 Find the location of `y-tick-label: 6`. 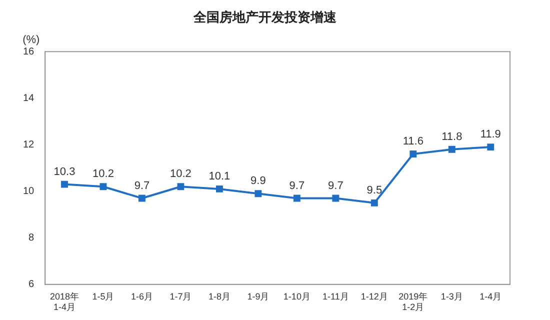

y-tick-label: 6 is located at coordinates (31, 284).